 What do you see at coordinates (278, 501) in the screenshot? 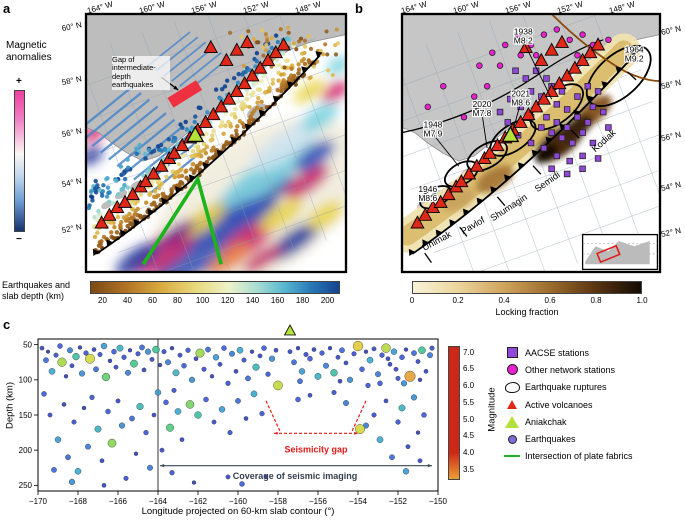
I see `x-tick-label: −158` at bounding box center [278, 501].